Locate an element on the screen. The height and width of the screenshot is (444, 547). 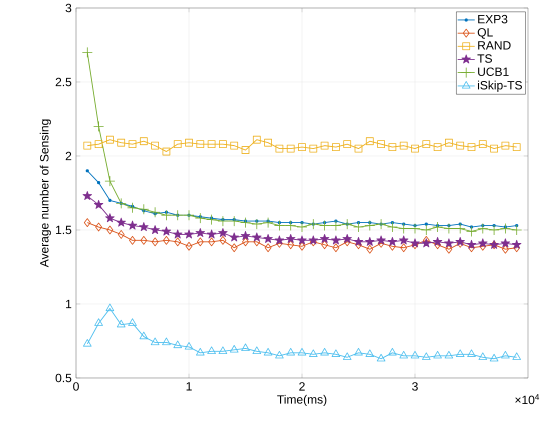
legend-label: TS is located at coordinates (484, 58).